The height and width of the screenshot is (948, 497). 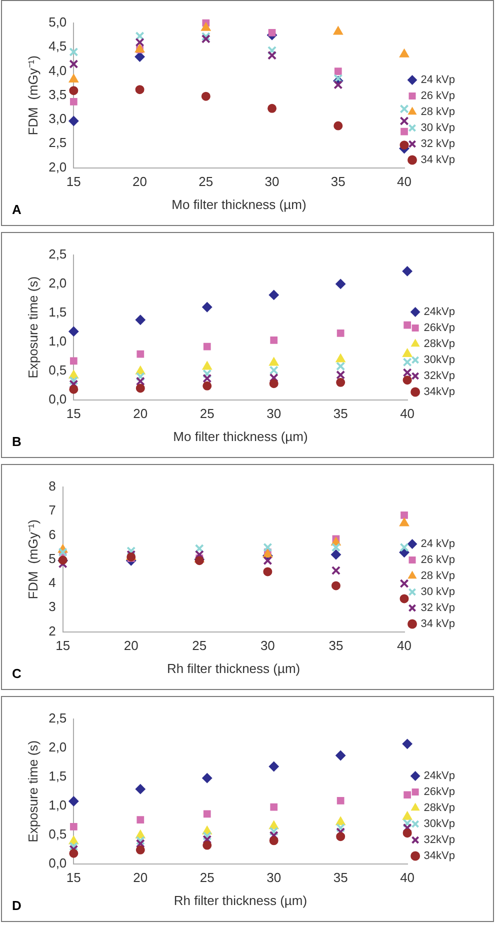 What do you see at coordinates (52, 582) in the screenshot?
I see `y-tick-label: 4` at bounding box center [52, 582].